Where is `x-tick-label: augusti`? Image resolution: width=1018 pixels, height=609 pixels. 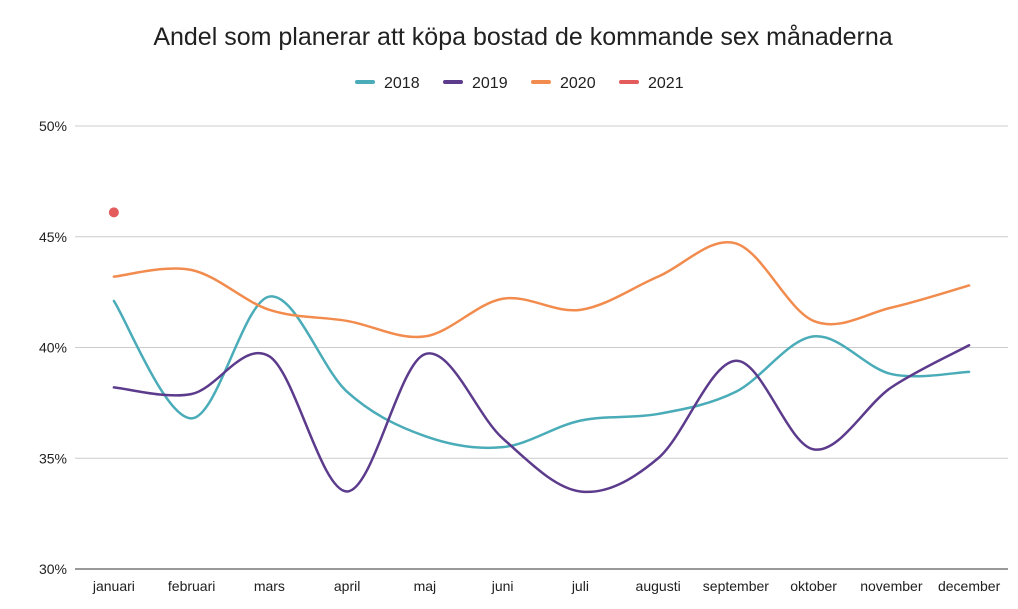
x-tick-label: augusti is located at coordinates (658, 586).